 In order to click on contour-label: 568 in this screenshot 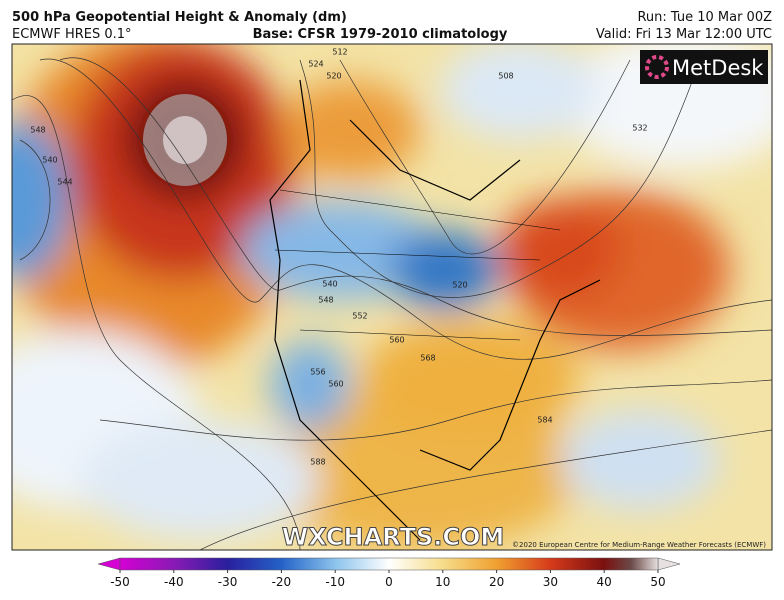, I will do `click(427, 358)`.